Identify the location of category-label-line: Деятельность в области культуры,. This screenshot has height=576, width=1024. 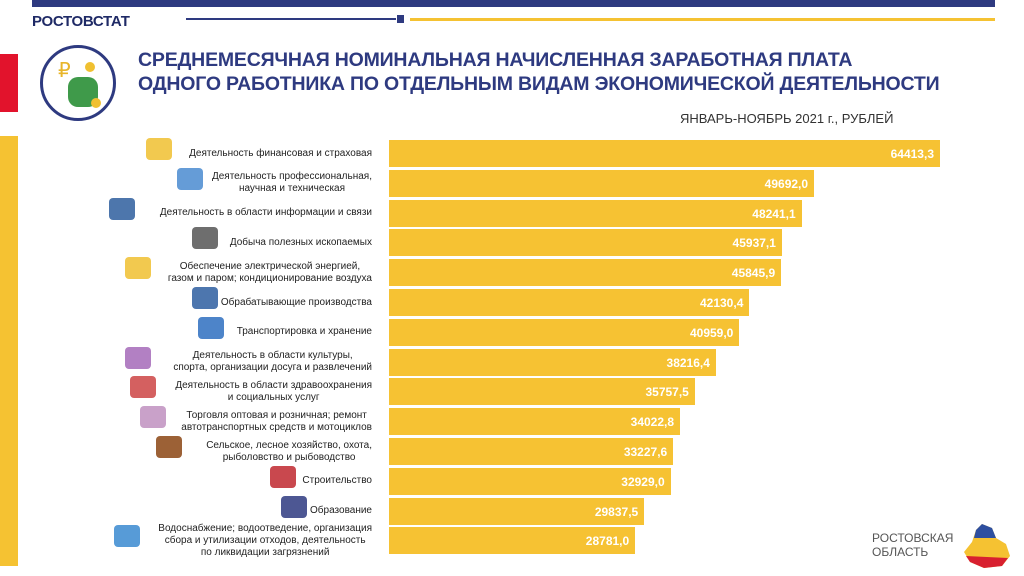
(272, 356).